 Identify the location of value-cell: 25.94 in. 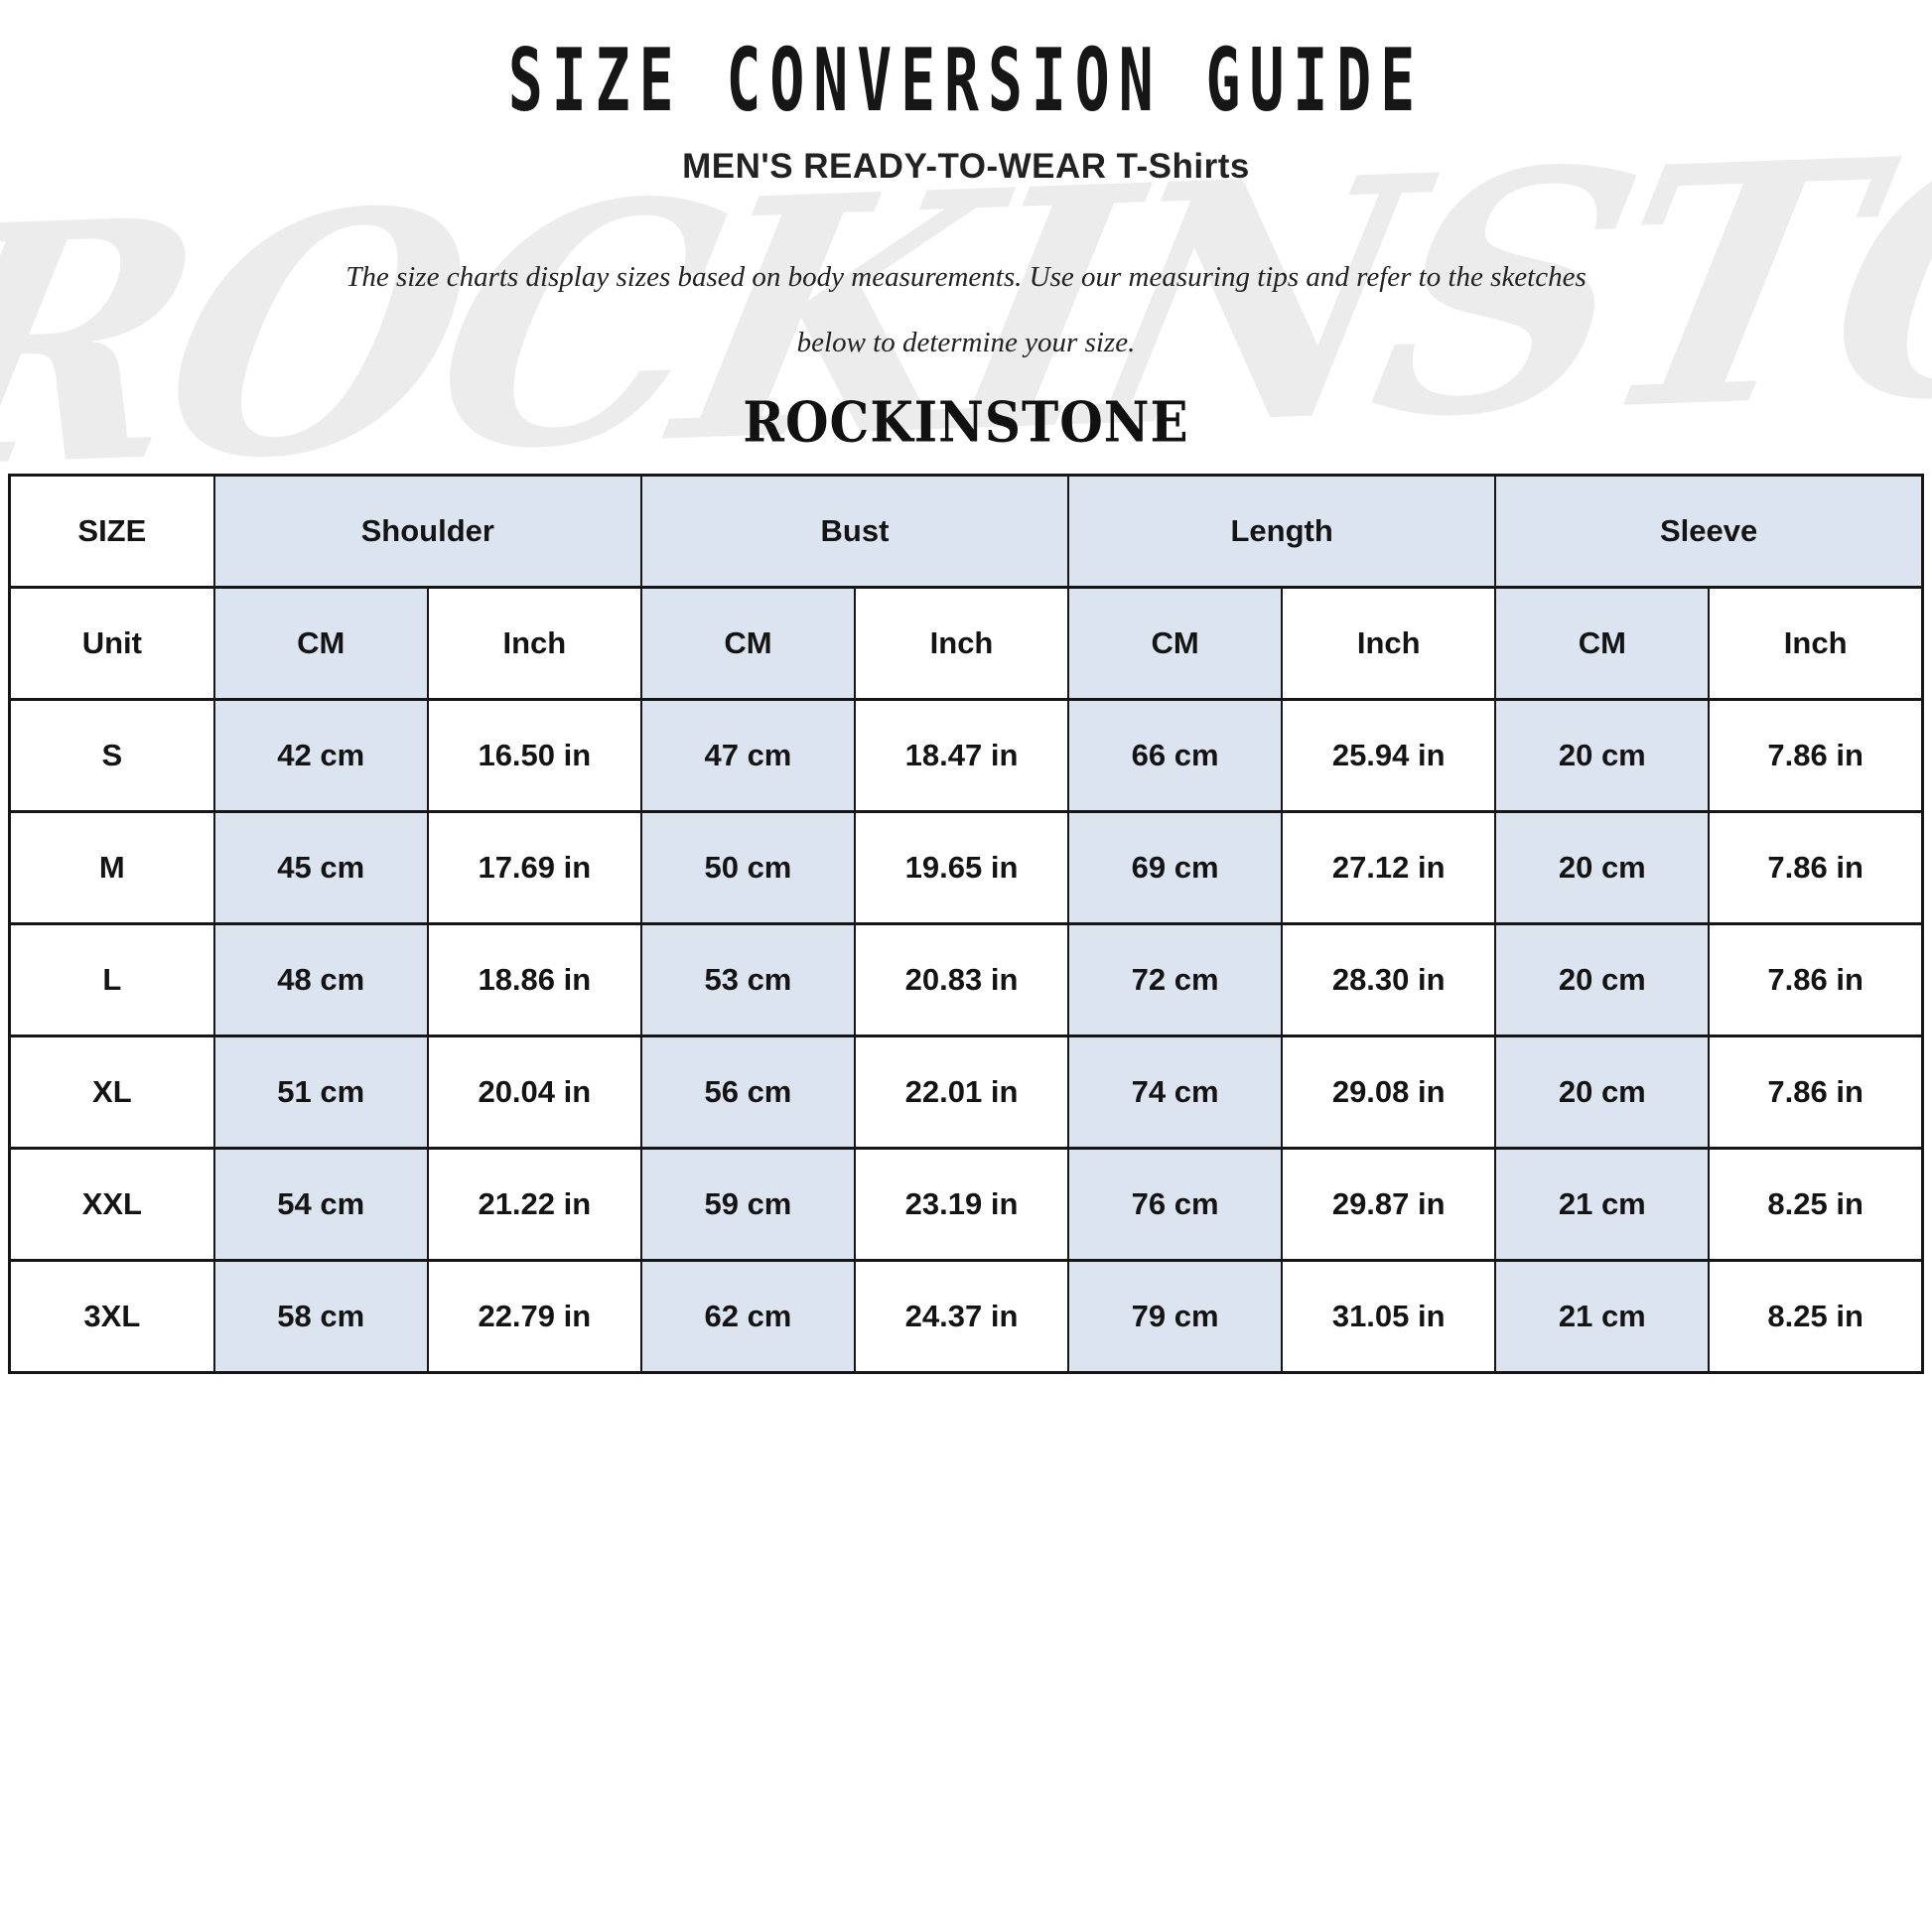
(1389, 756).